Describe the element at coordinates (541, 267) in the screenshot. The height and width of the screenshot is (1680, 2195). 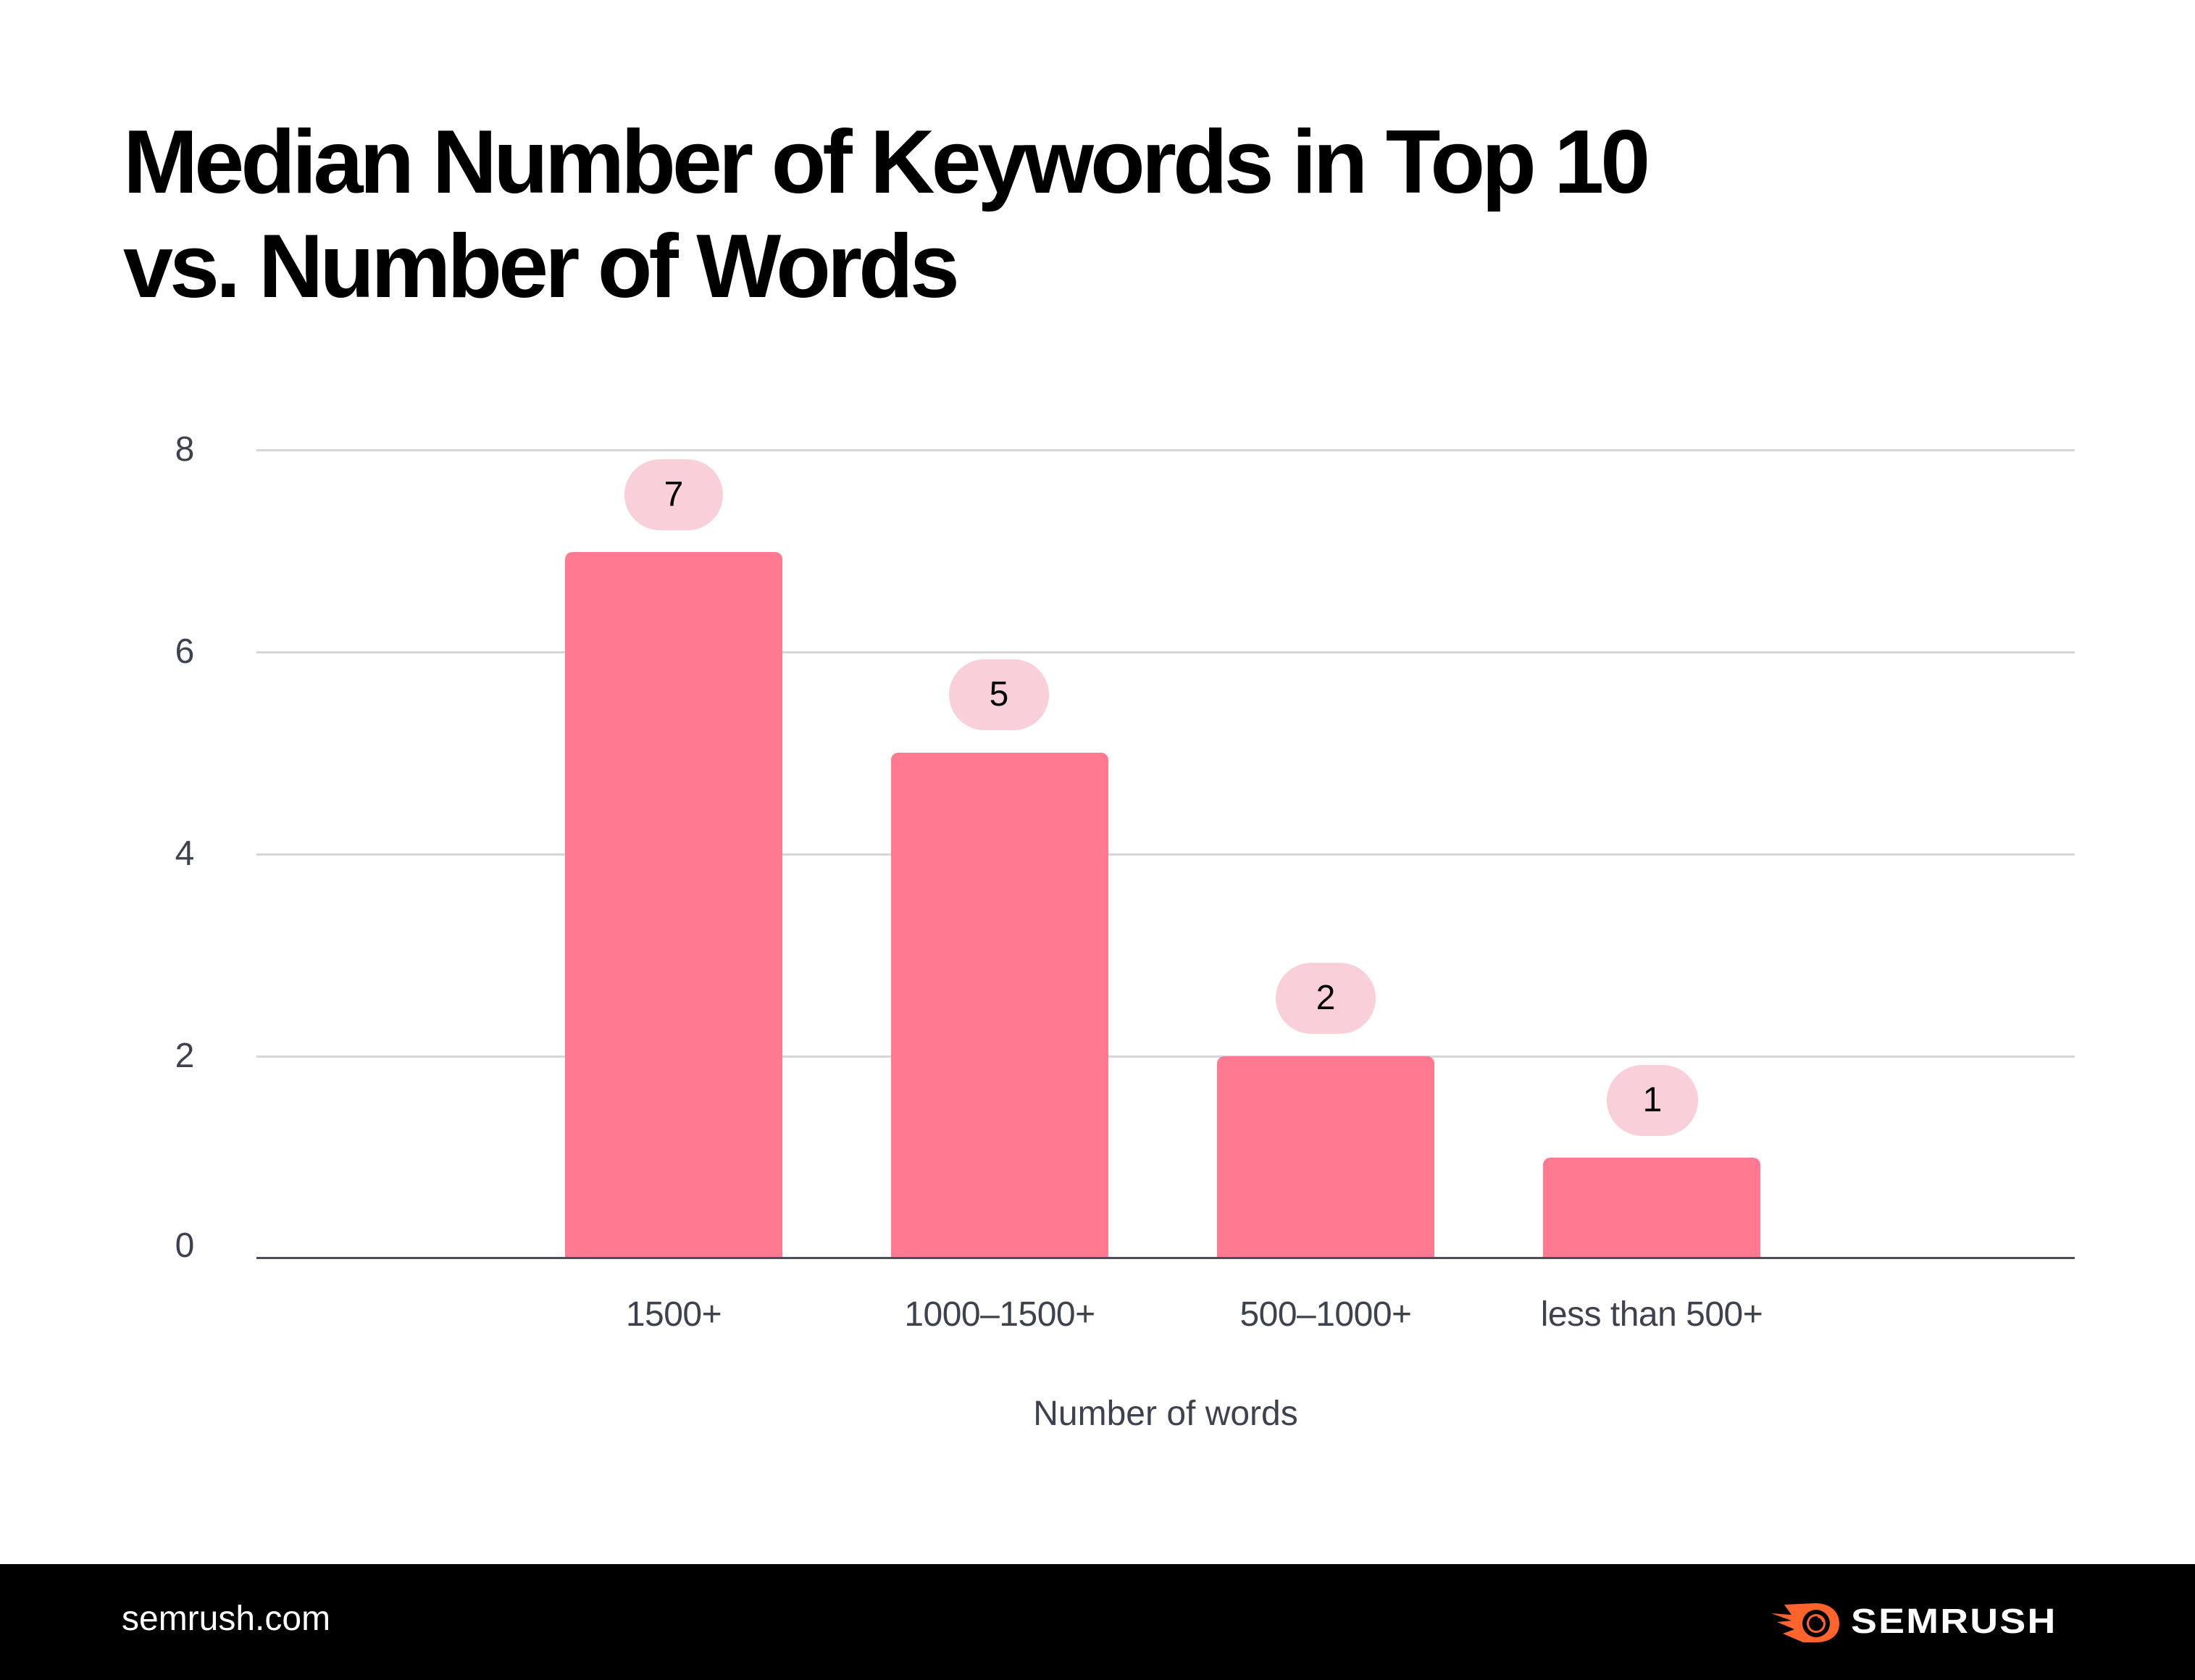
I see `chart-title-line-2: vs. Number of Words` at that location.